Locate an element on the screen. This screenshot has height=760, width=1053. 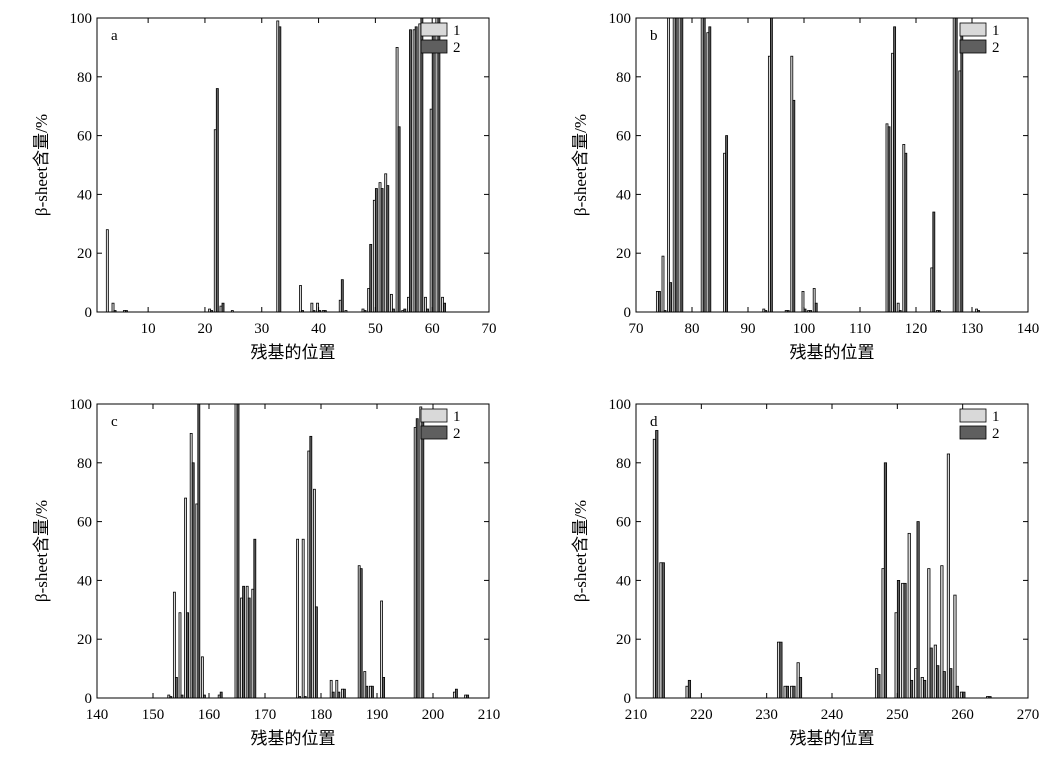
x-tick-label: 120 is located at coordinates (916, 329).